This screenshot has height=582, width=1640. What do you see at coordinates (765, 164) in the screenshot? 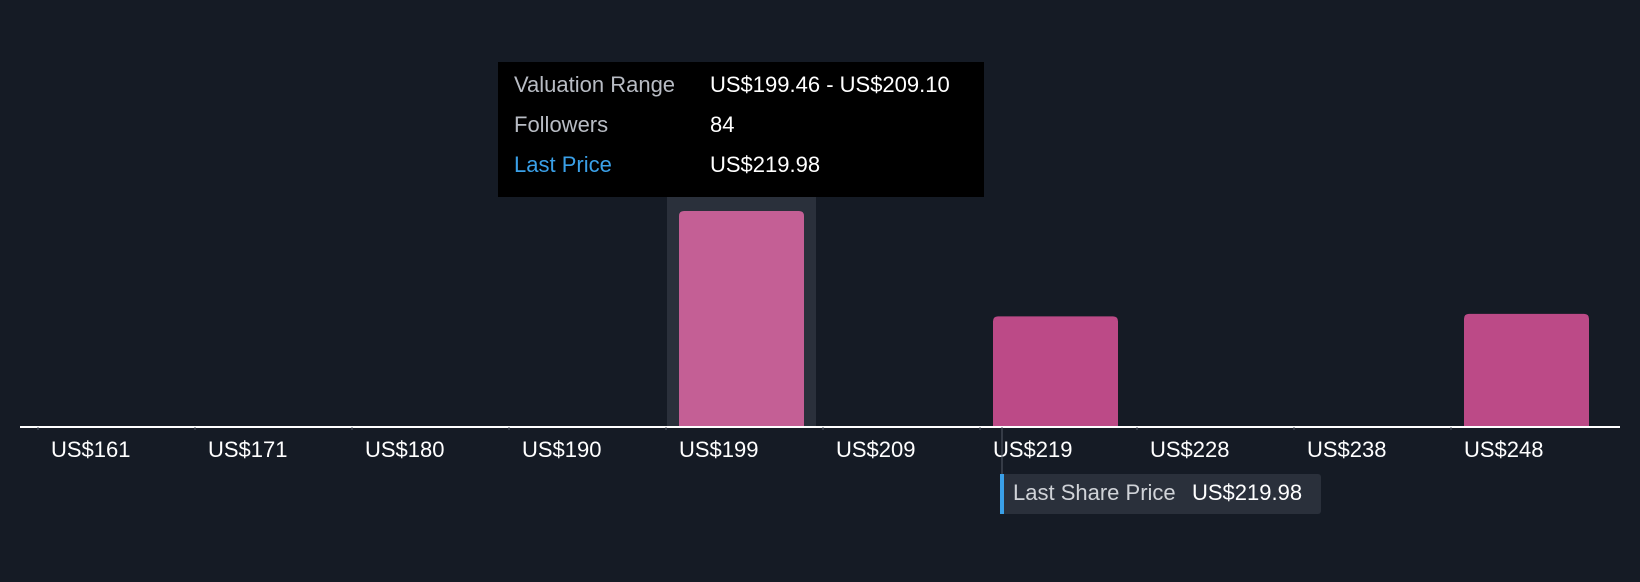
I see `tooltip-value: US$219.98` at bounding box center [765, 164].